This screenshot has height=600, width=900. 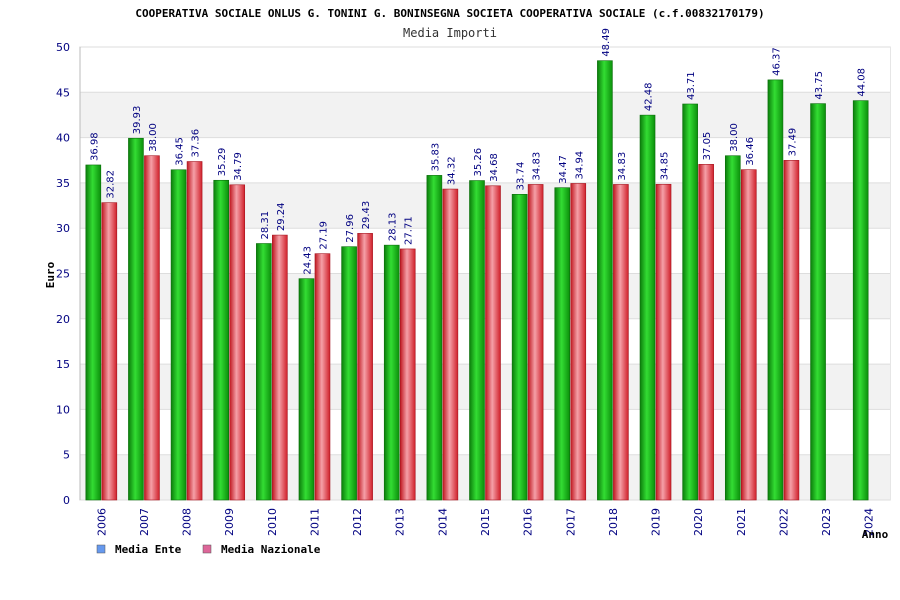 I want to click on bar-media-ente-2015, so click(x=477, y=340).